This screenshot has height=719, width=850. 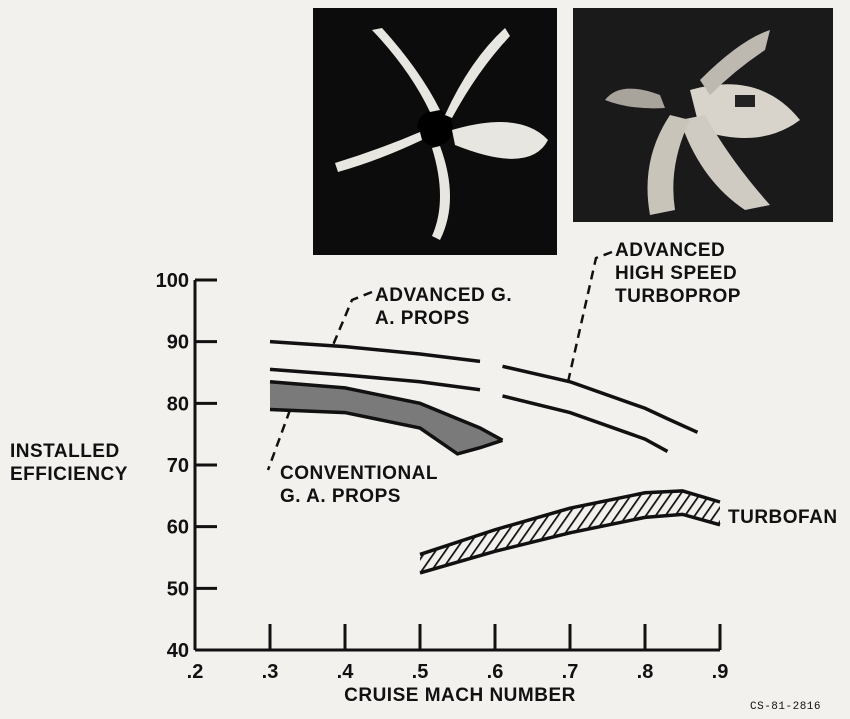 What do you see at coordinates (495, 672) in the screenshot?
I see `x-tick-label: .6` at bounding box center [495, 672].